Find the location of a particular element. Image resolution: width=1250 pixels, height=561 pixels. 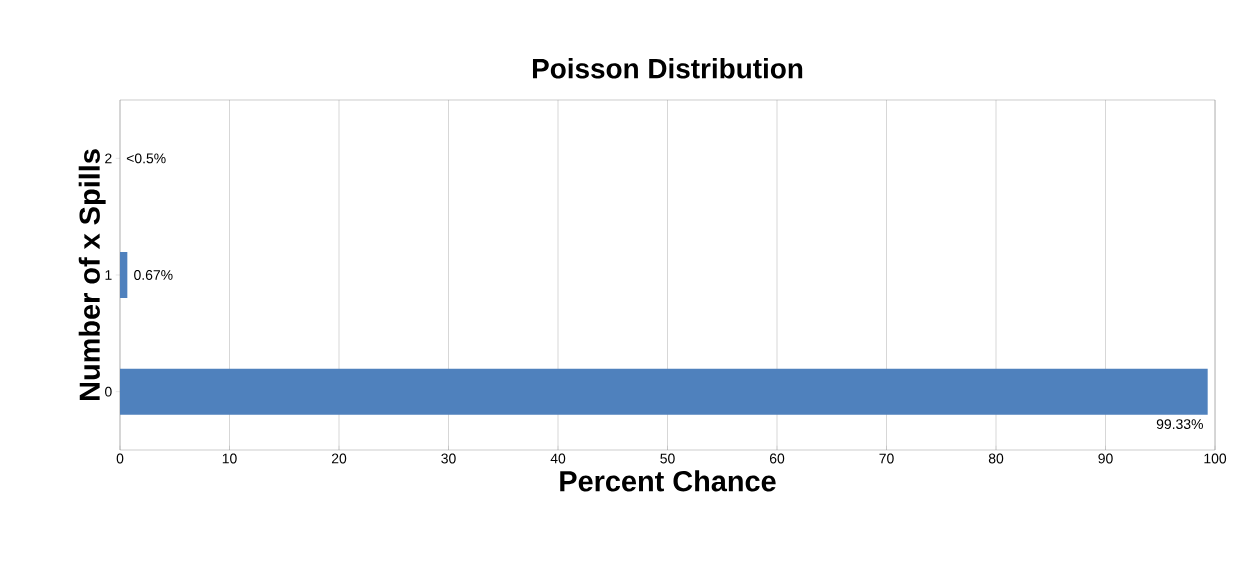

x-tick-label: 0 is located at coordinates (120, 458).